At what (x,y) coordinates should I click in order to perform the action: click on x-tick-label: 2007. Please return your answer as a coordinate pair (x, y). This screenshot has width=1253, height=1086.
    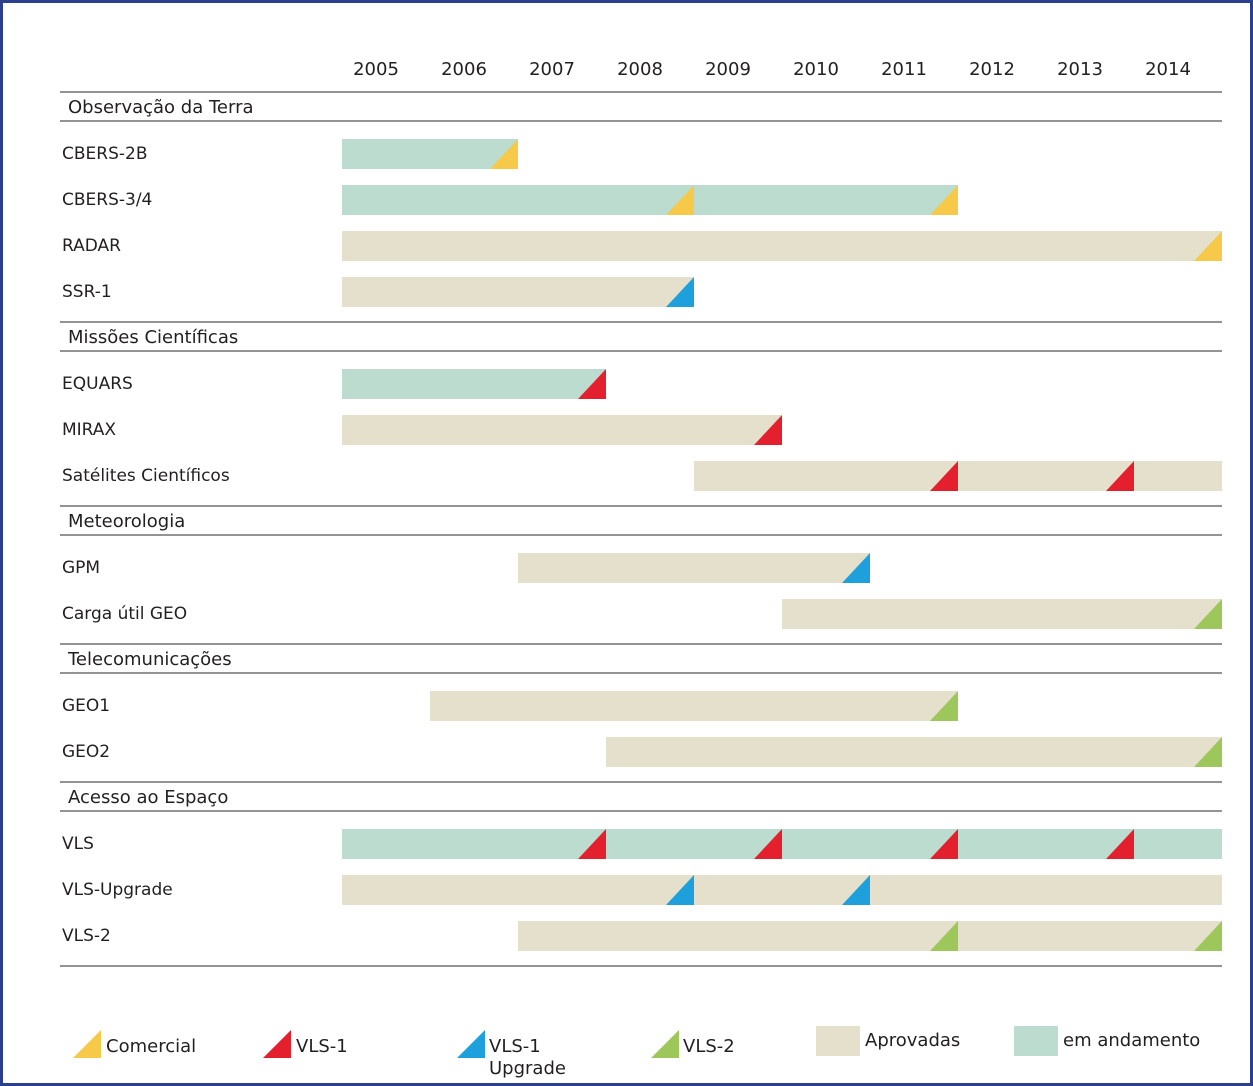
    Looking at the image, I should click on (552, 69).